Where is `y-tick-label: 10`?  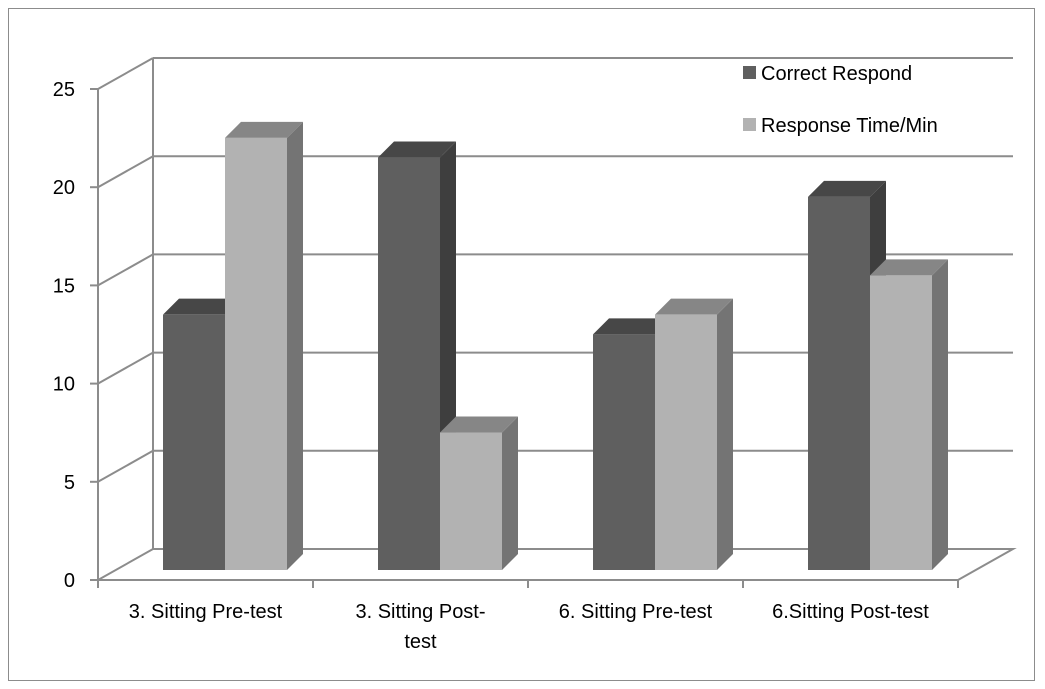 y-tick-label: 10 is located at coordinates (64, 385).